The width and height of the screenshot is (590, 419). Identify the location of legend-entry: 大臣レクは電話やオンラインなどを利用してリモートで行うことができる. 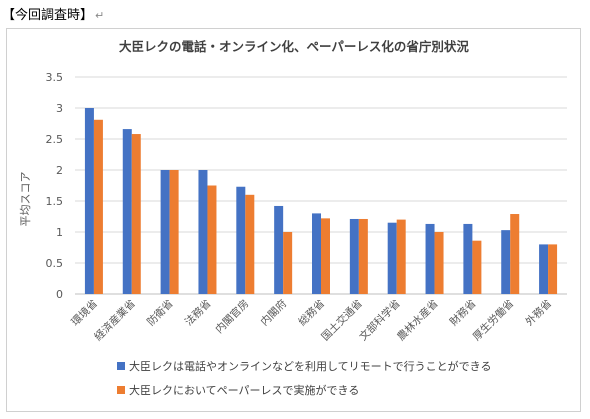
(310, 366).